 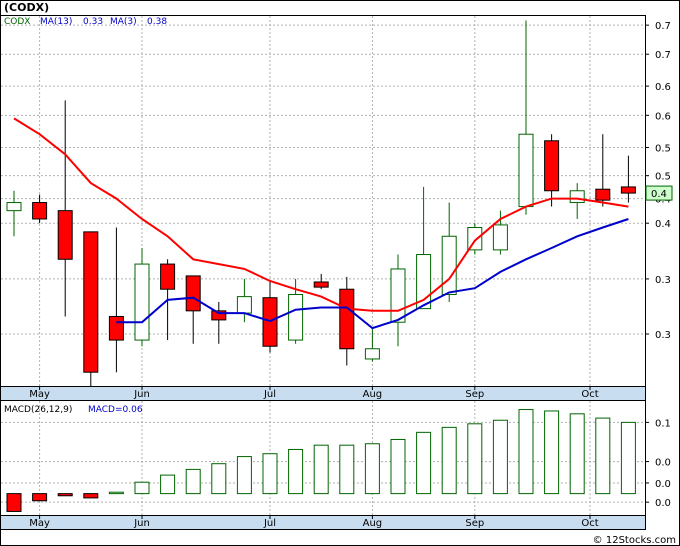 What do you see at coordinates (26, 7) in the screenshot?
I see `chart-title: (CODX)` at bounding box center [26, 7].